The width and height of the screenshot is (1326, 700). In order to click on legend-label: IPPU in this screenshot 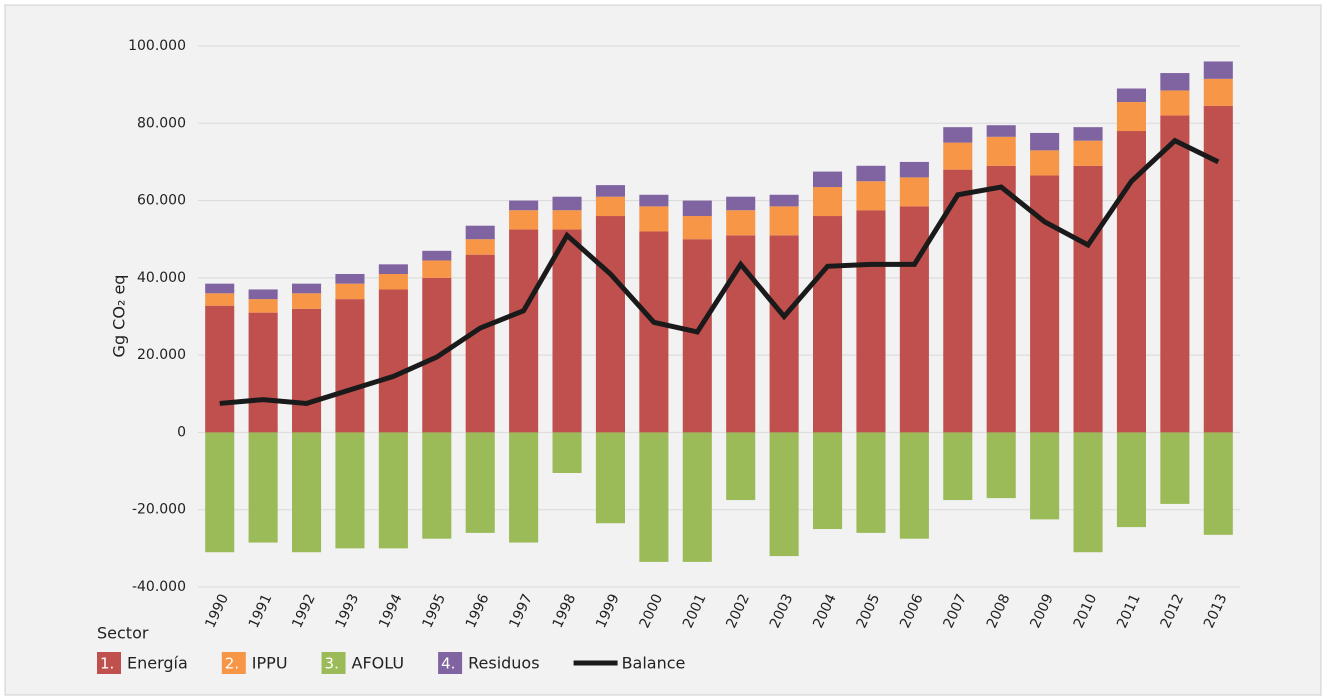, I will do `click(270, 663)`.